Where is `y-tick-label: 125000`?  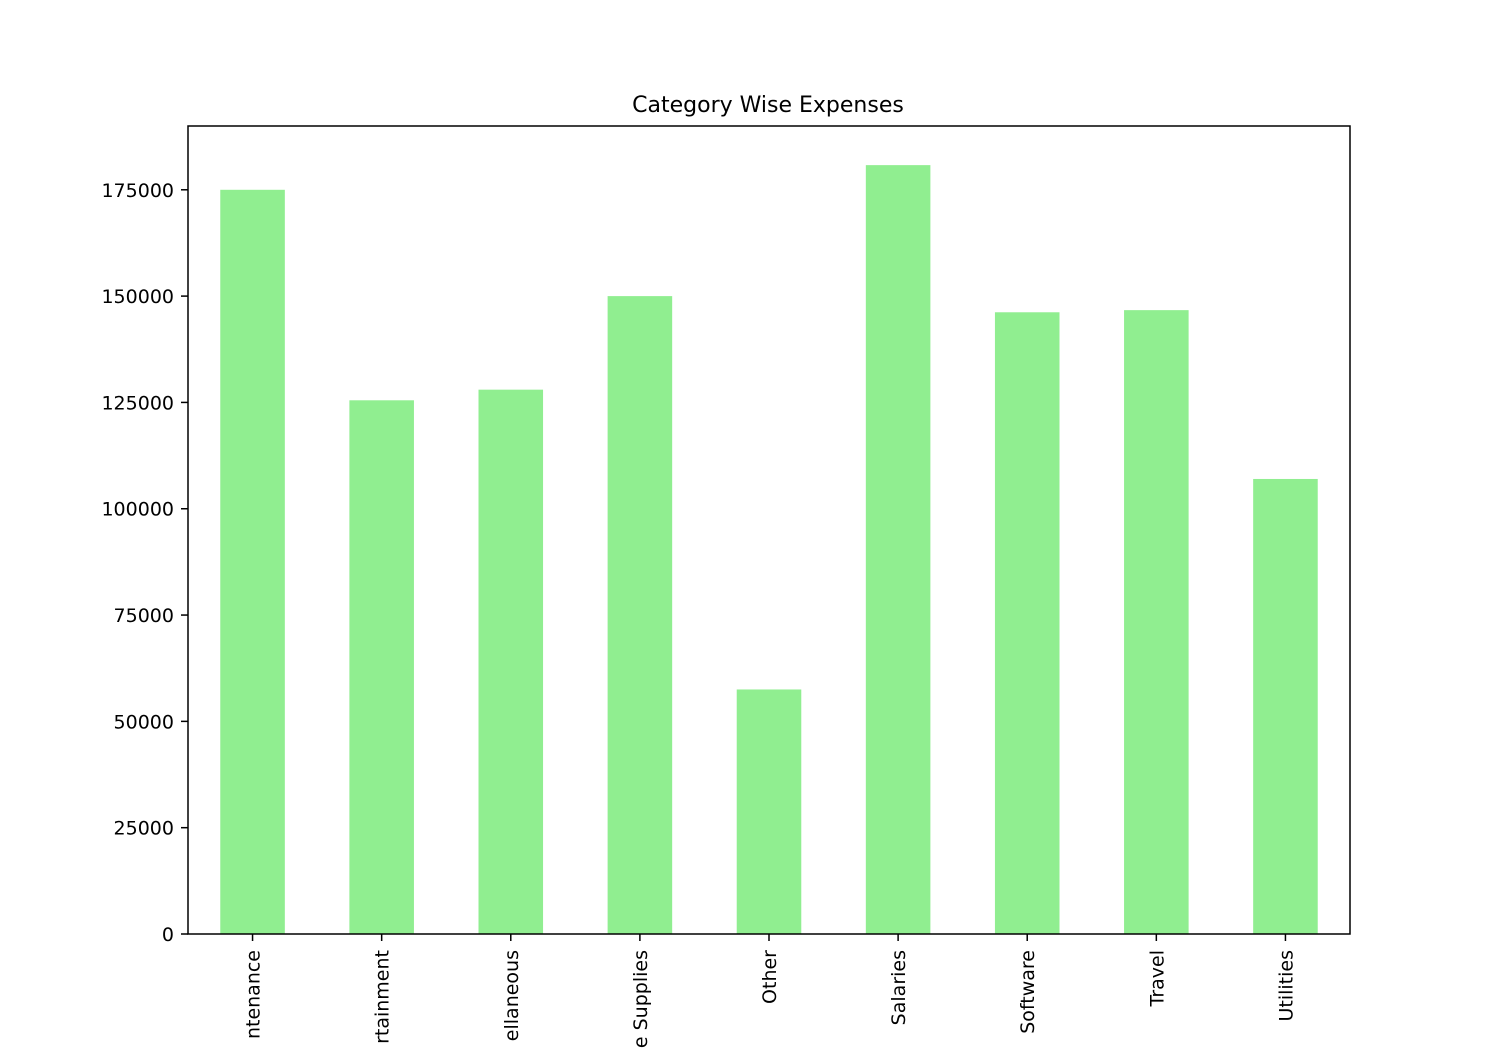
y-tick-label: 125000 is located at coordinates (137, 403).